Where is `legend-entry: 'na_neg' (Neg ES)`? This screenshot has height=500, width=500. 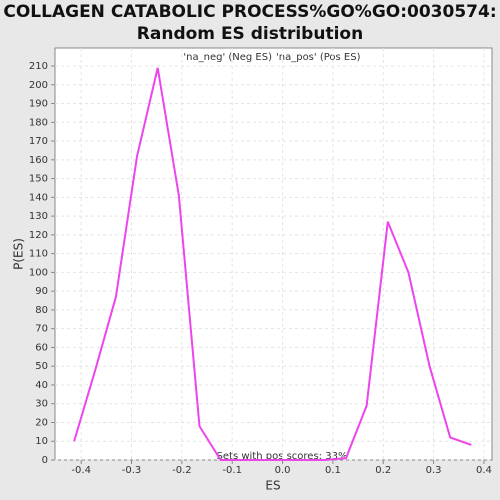 legend-entry: 'na_neg' (Neg ES) is located at coordinates (227, 57).